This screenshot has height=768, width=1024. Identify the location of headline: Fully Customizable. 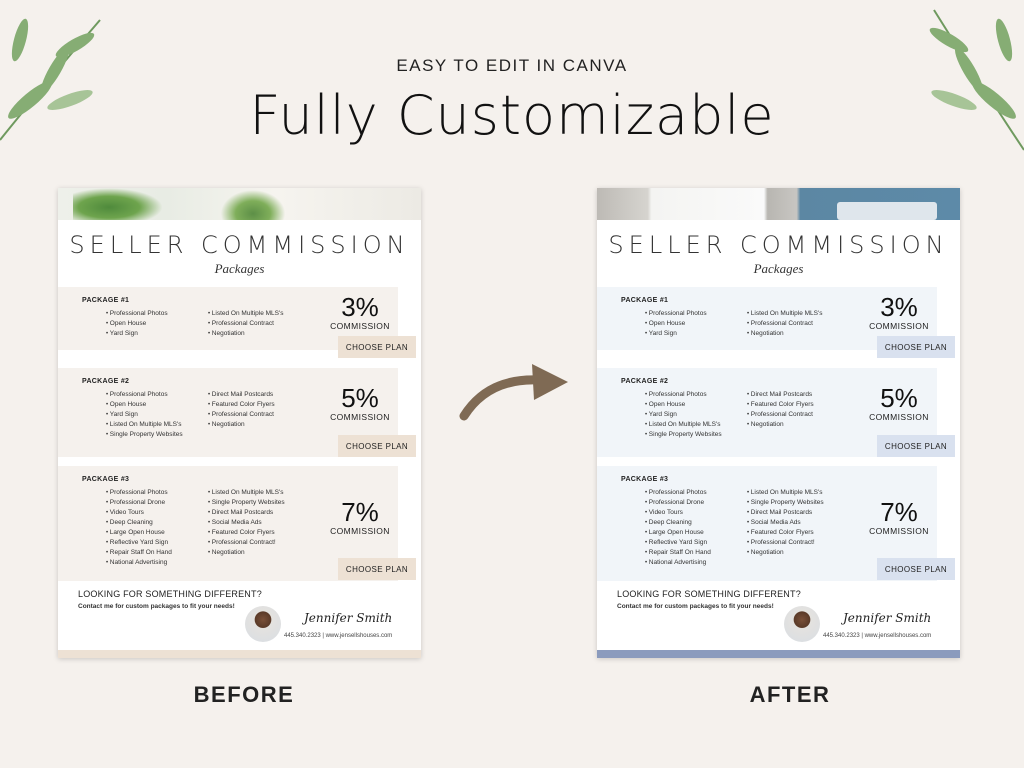
(512, 115).